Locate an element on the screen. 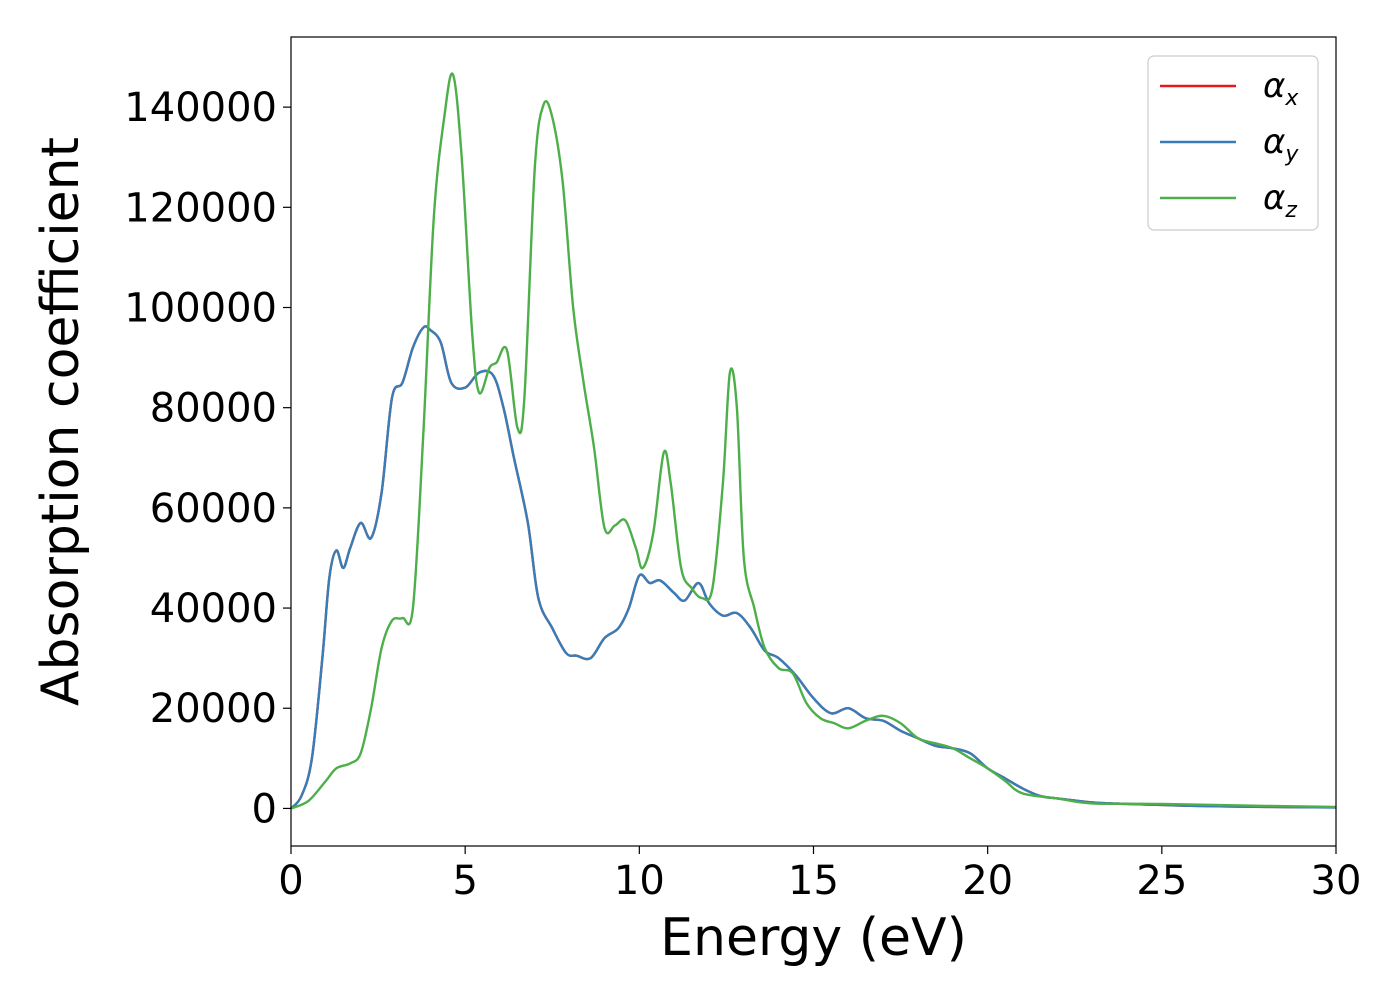 The height and width of the screenshot is (1000, 1400). legend-label-x: αx is located at coordinates (1281, 88).